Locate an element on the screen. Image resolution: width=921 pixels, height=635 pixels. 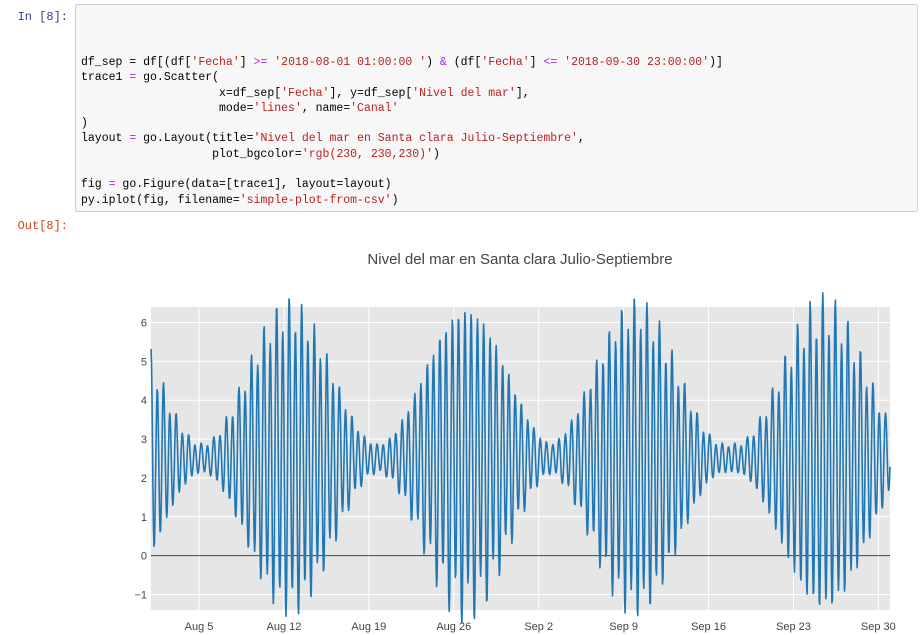
y-axis-ticks: −1 0 1 2 3 4 5 6 is located at coordinates (140, 460).